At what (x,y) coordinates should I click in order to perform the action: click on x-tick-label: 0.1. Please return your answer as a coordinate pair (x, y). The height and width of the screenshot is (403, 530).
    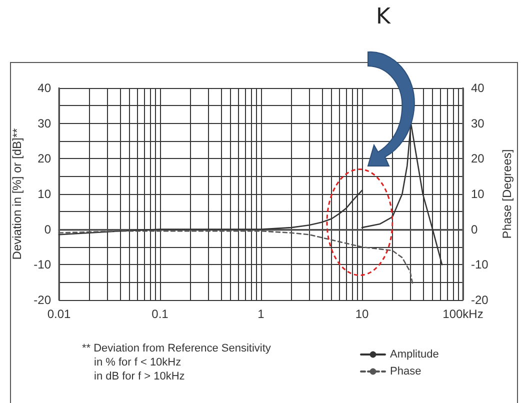
    Looking at the image, I should click on (160, 314).